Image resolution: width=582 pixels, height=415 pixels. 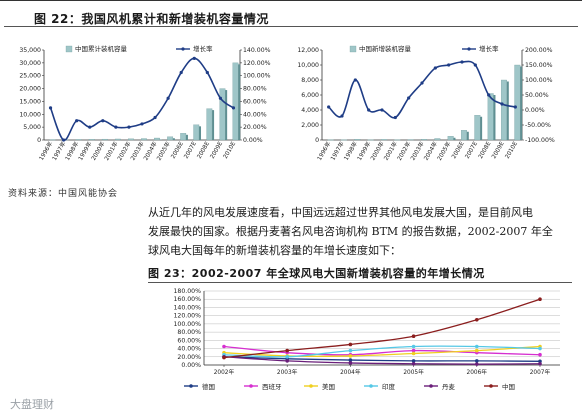 I want to click on figure-22-source: 资料来源：中国风能协会, so click(x=63, y=194).